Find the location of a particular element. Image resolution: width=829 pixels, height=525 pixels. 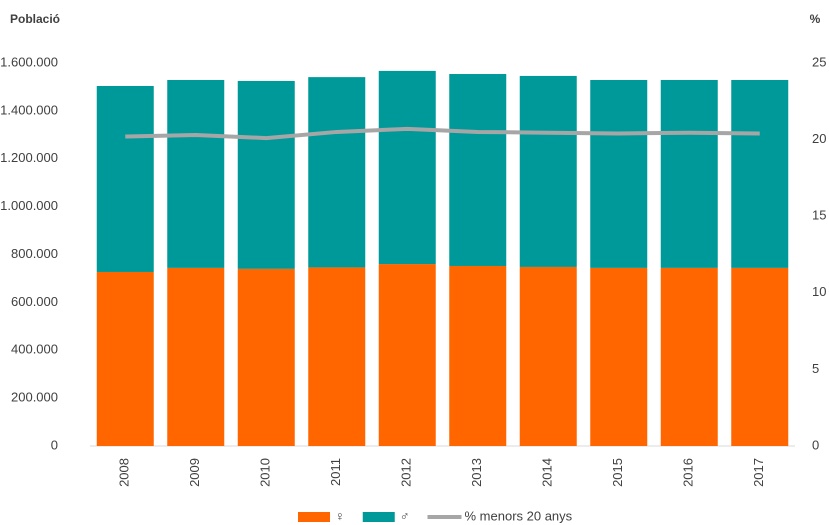

y-tick-label: 0 is located at coordinates (54, 444).